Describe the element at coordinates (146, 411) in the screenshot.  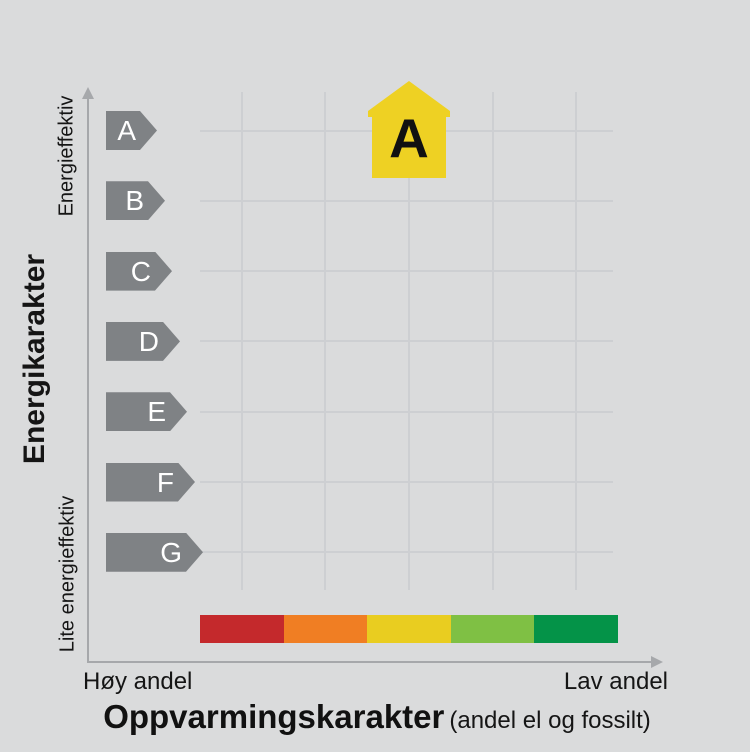
I see `energy-grade-arrow-e: E` at that location.